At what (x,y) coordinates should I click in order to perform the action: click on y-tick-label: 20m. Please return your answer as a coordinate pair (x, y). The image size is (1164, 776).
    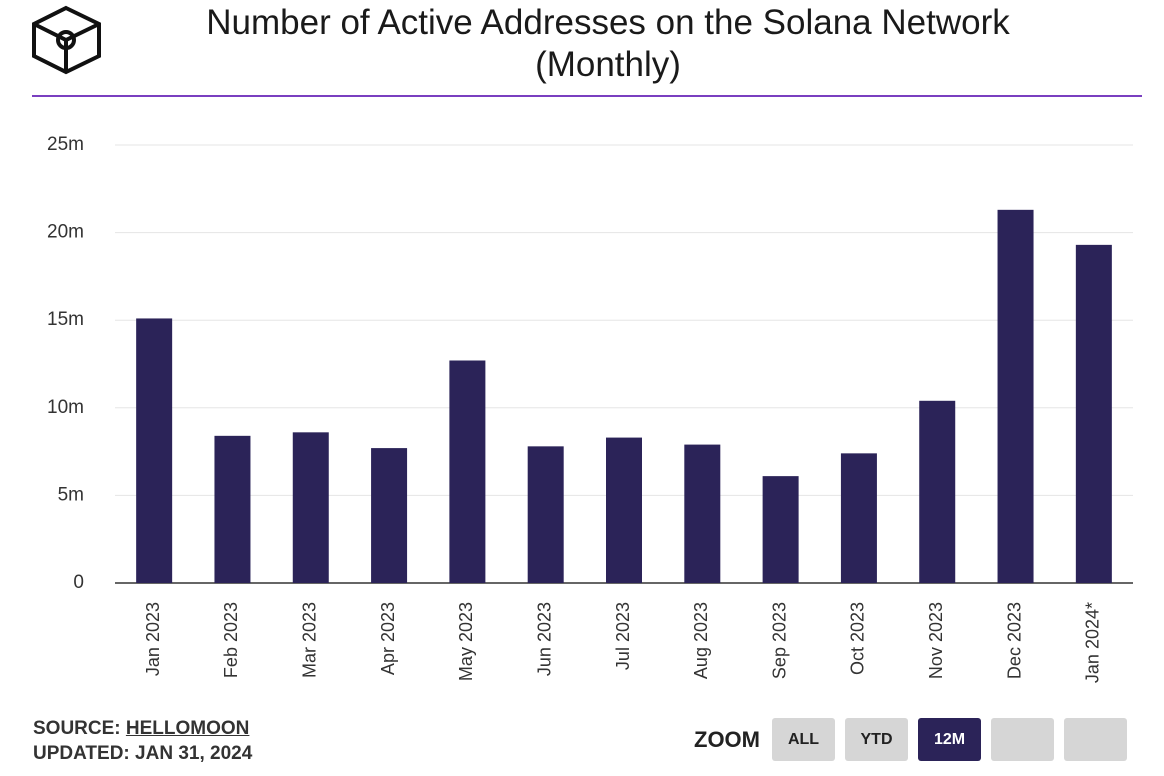
    Looking at the image, I should click on (65, 232).